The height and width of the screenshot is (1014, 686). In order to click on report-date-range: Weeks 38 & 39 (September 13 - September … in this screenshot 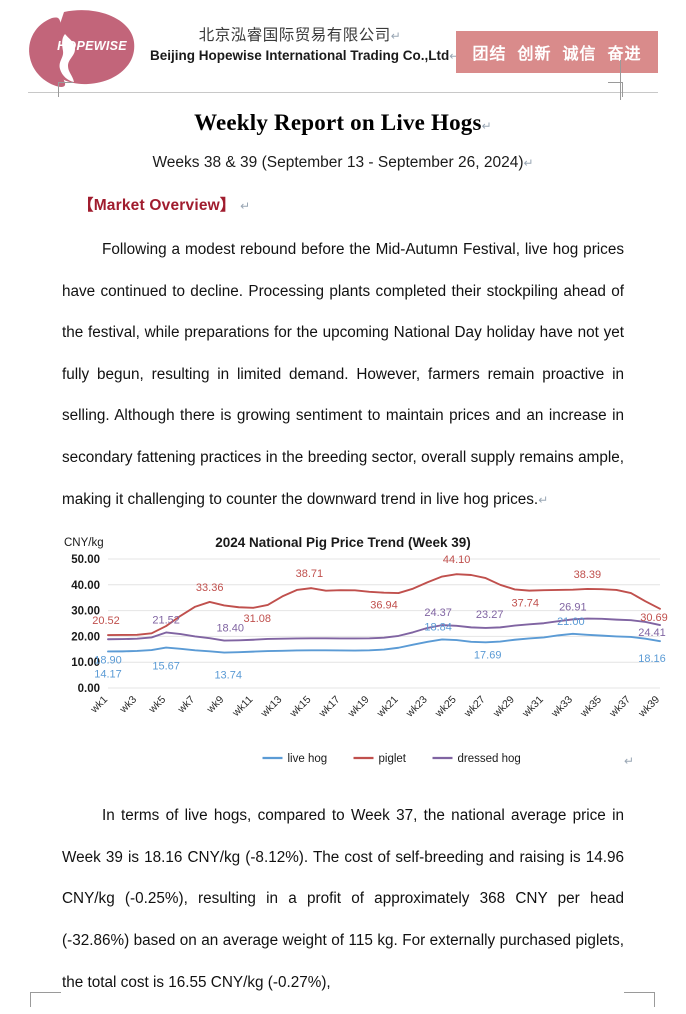, I will do `click(343, 162)`.